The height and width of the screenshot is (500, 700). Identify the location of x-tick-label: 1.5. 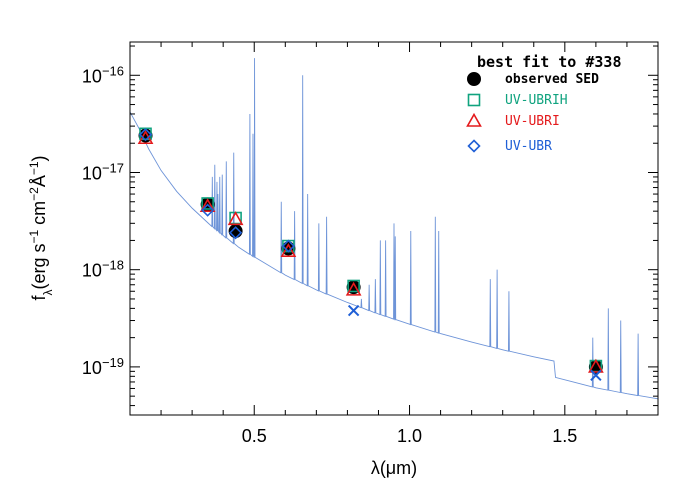
(564, 436).